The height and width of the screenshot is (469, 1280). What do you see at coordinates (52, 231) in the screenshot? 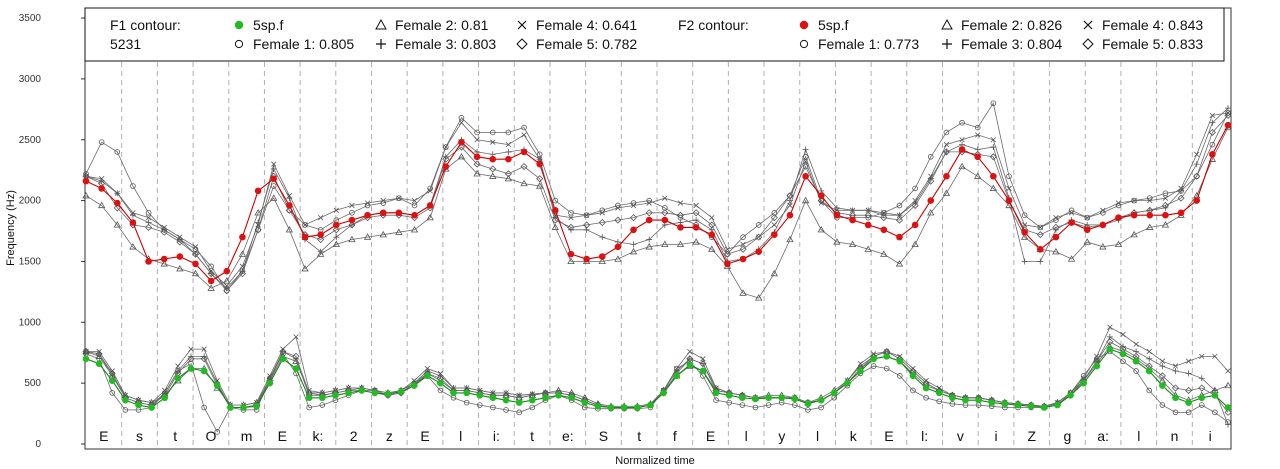
I see `y-axis: 0 500 1000 1500 2000 2500 3000 3500` at bounding box center [52, 231].